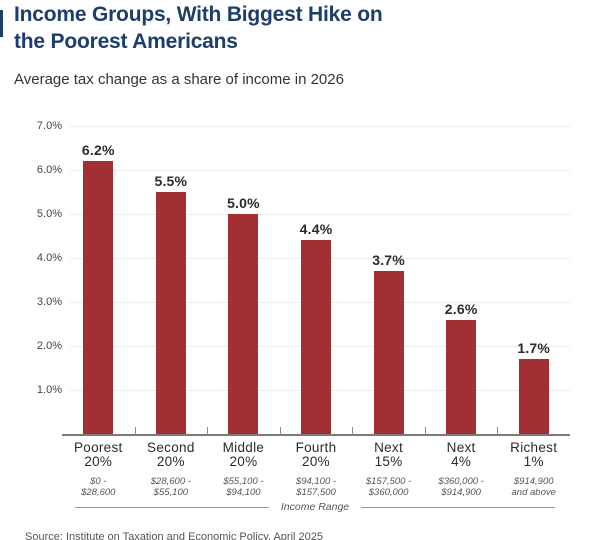 Image resolution: width=600 pixels, height=540 pixels. I want to click on x-axis-title-left-rule, so click(172, 507).